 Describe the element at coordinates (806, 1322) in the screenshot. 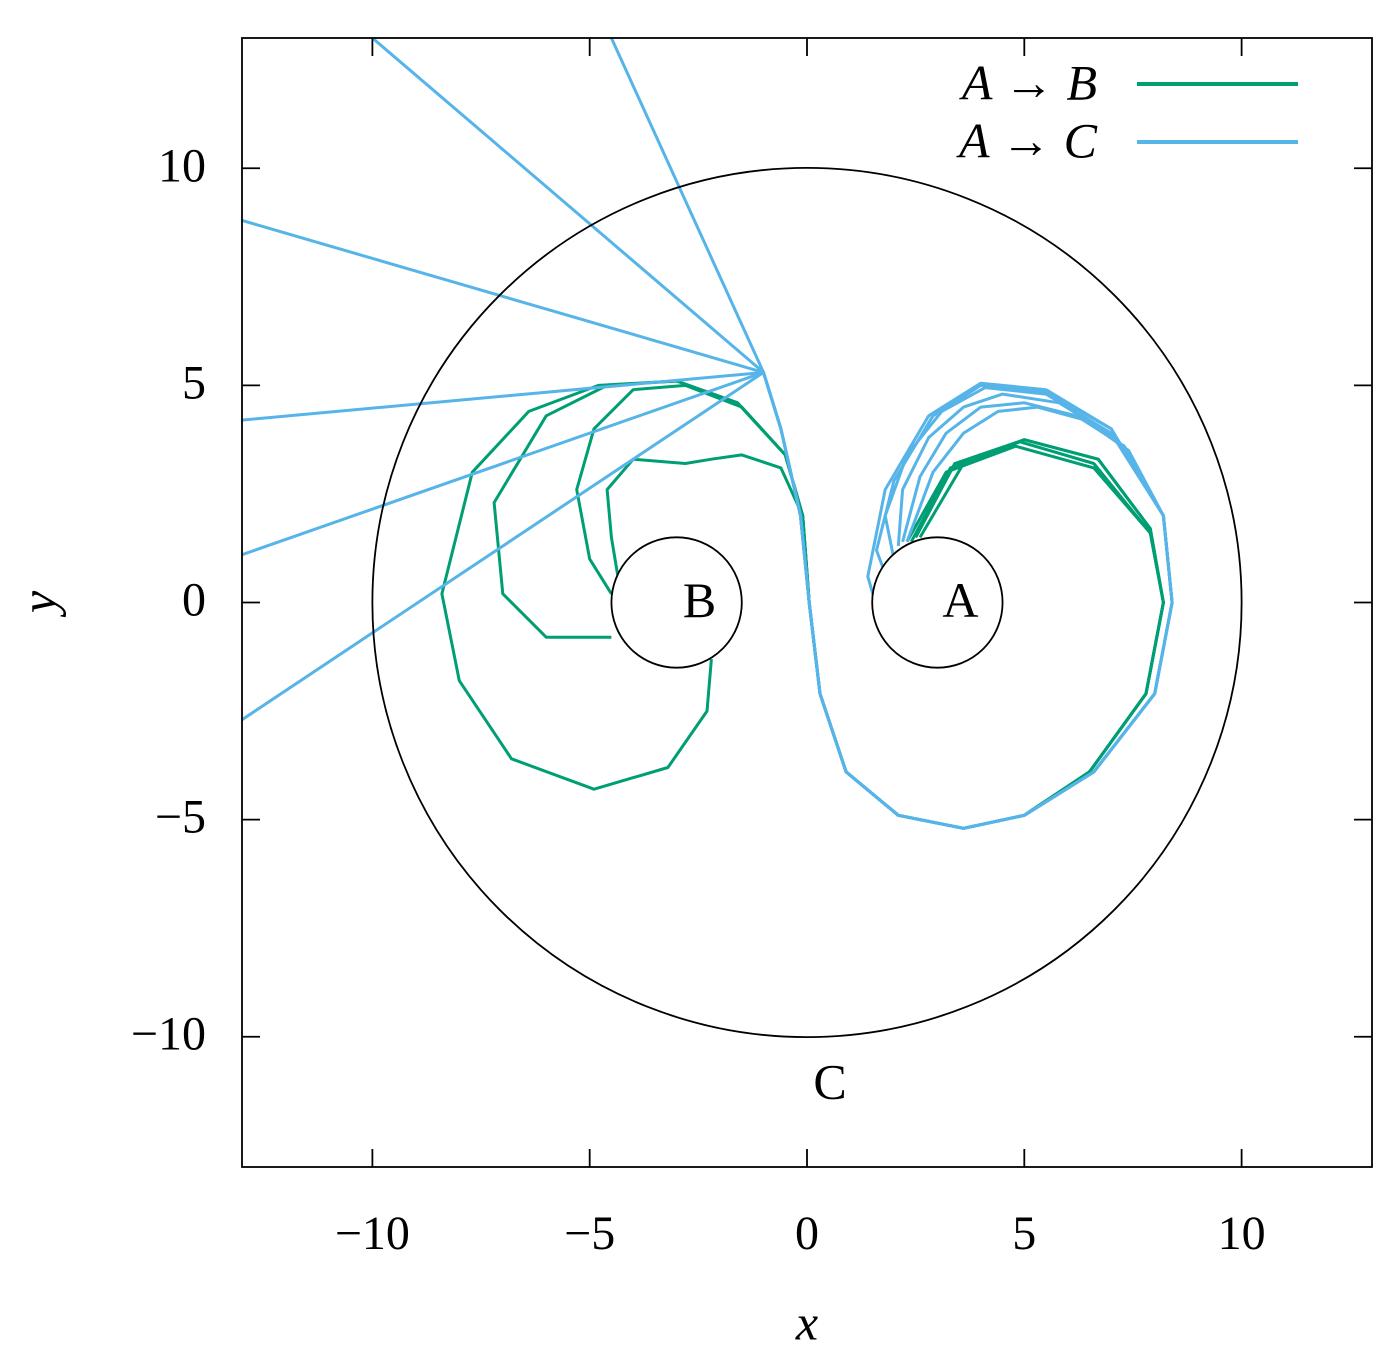

I see `x-axis-label: x` at that location.